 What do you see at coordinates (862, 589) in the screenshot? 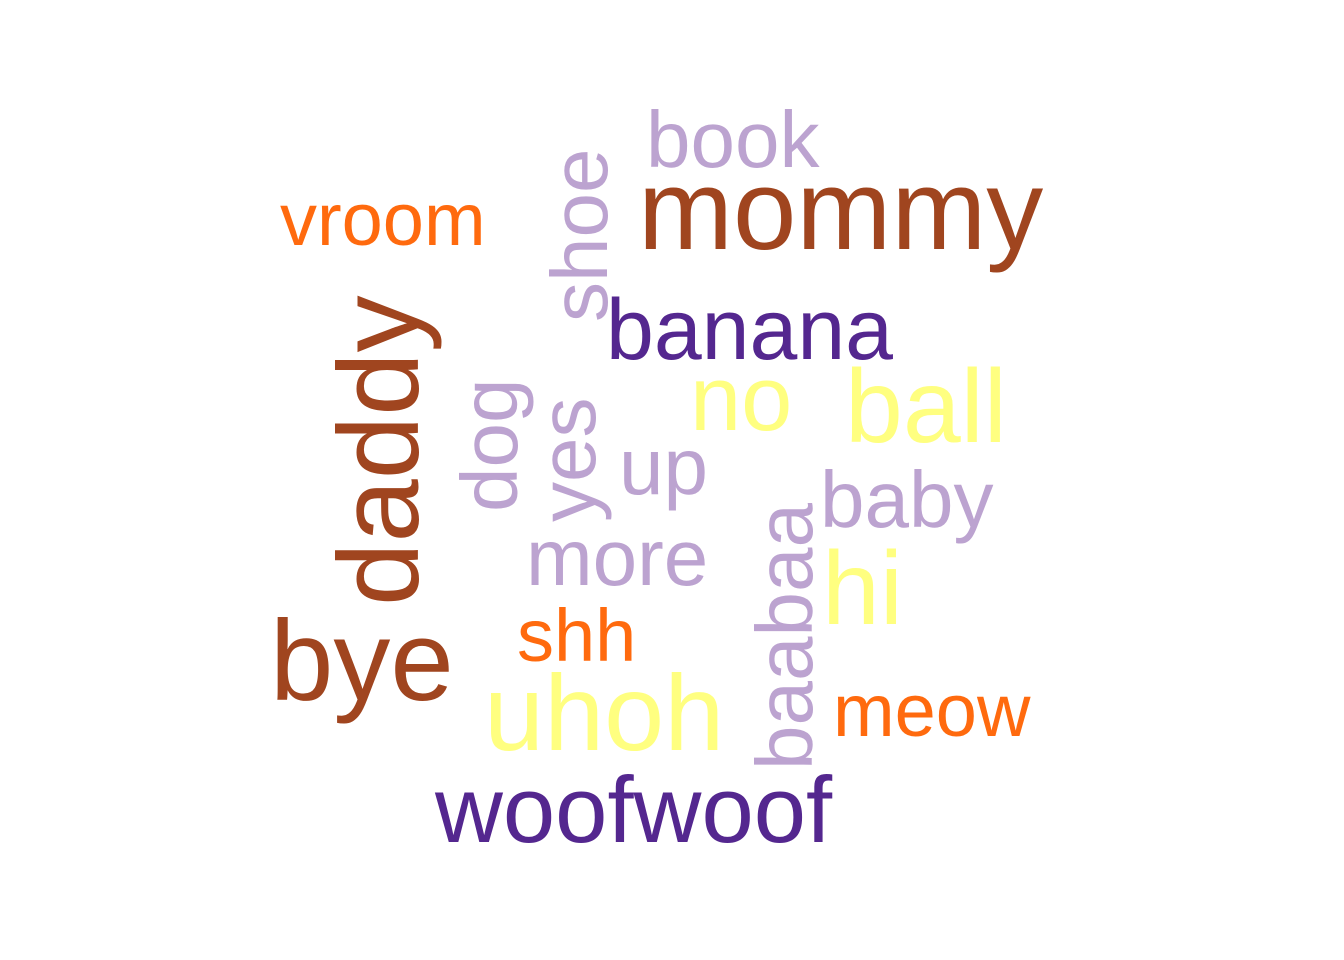
I see `word-hi: hi` at bounding box center [862, 589].